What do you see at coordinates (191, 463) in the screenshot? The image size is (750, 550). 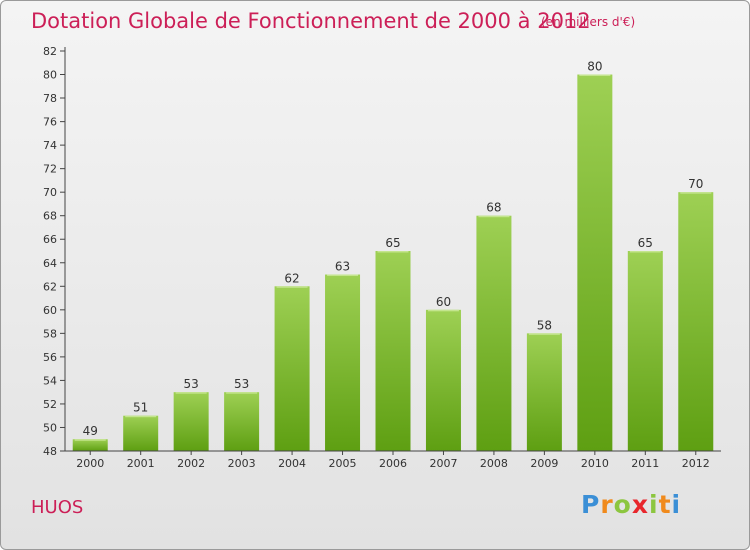 I see `x-tick-label: 2002` at bounding box center [191, 463].